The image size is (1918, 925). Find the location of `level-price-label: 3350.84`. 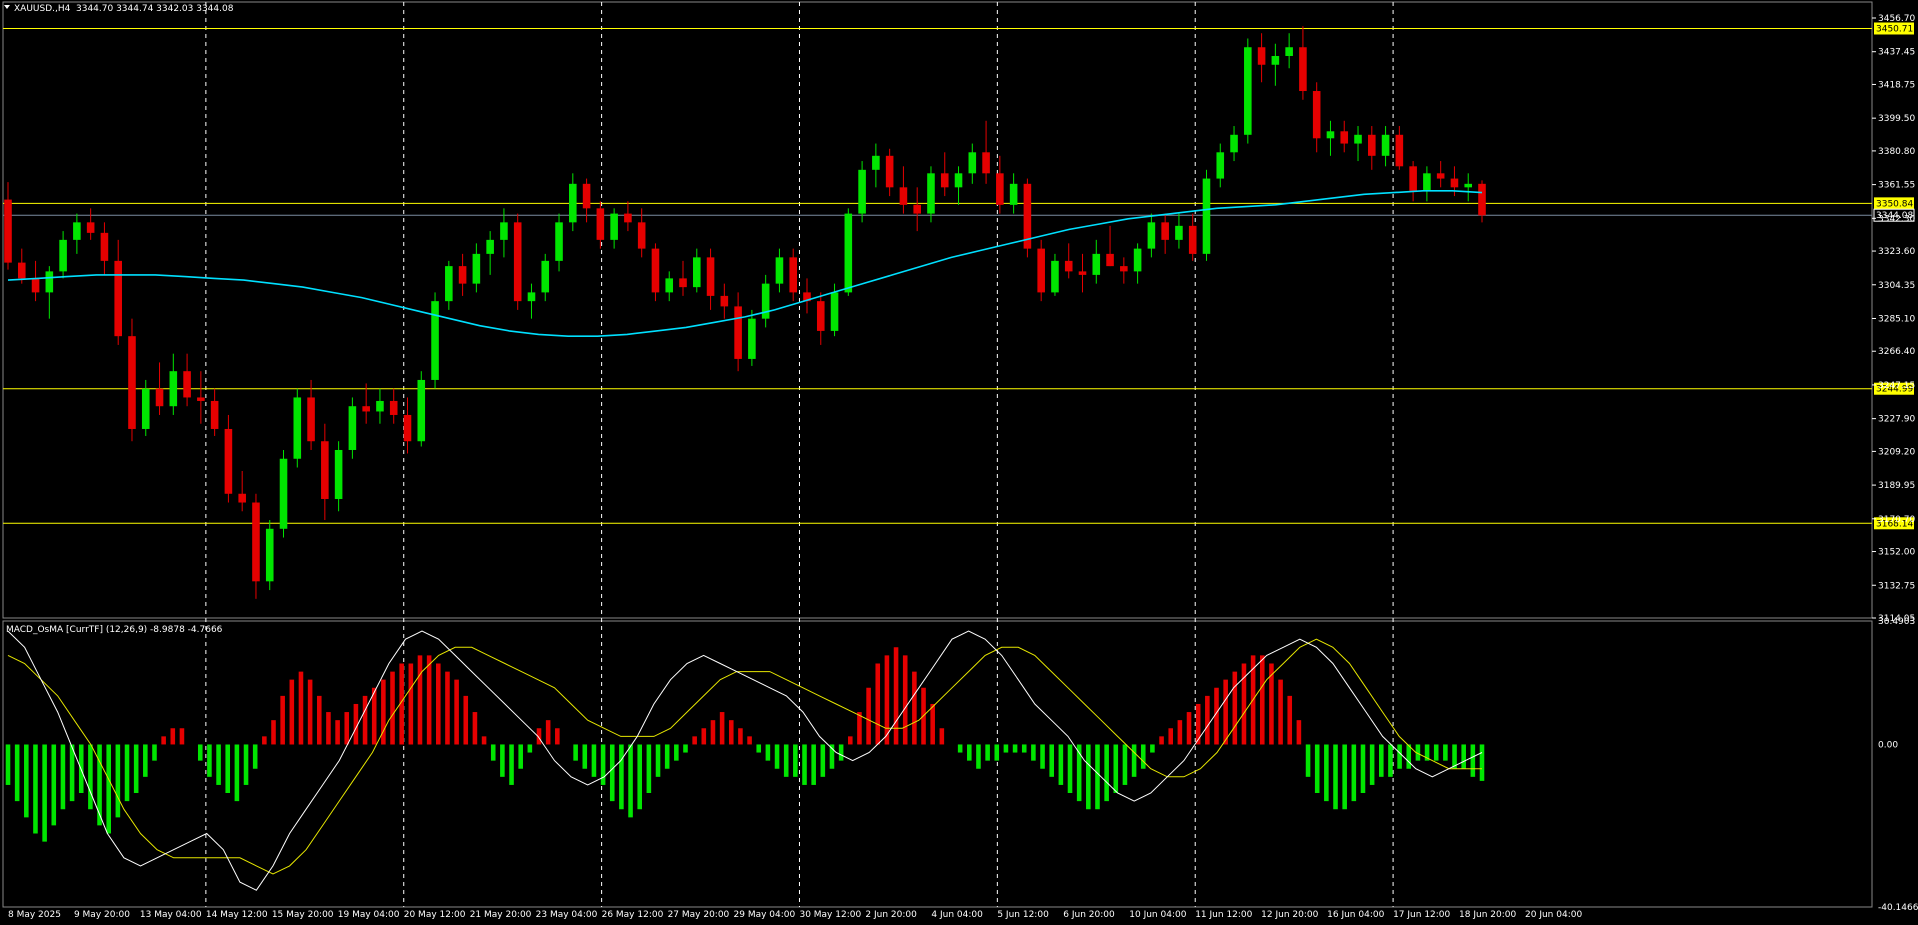

level-price-label: 3350.84 is located at coordinates (1894, 204).